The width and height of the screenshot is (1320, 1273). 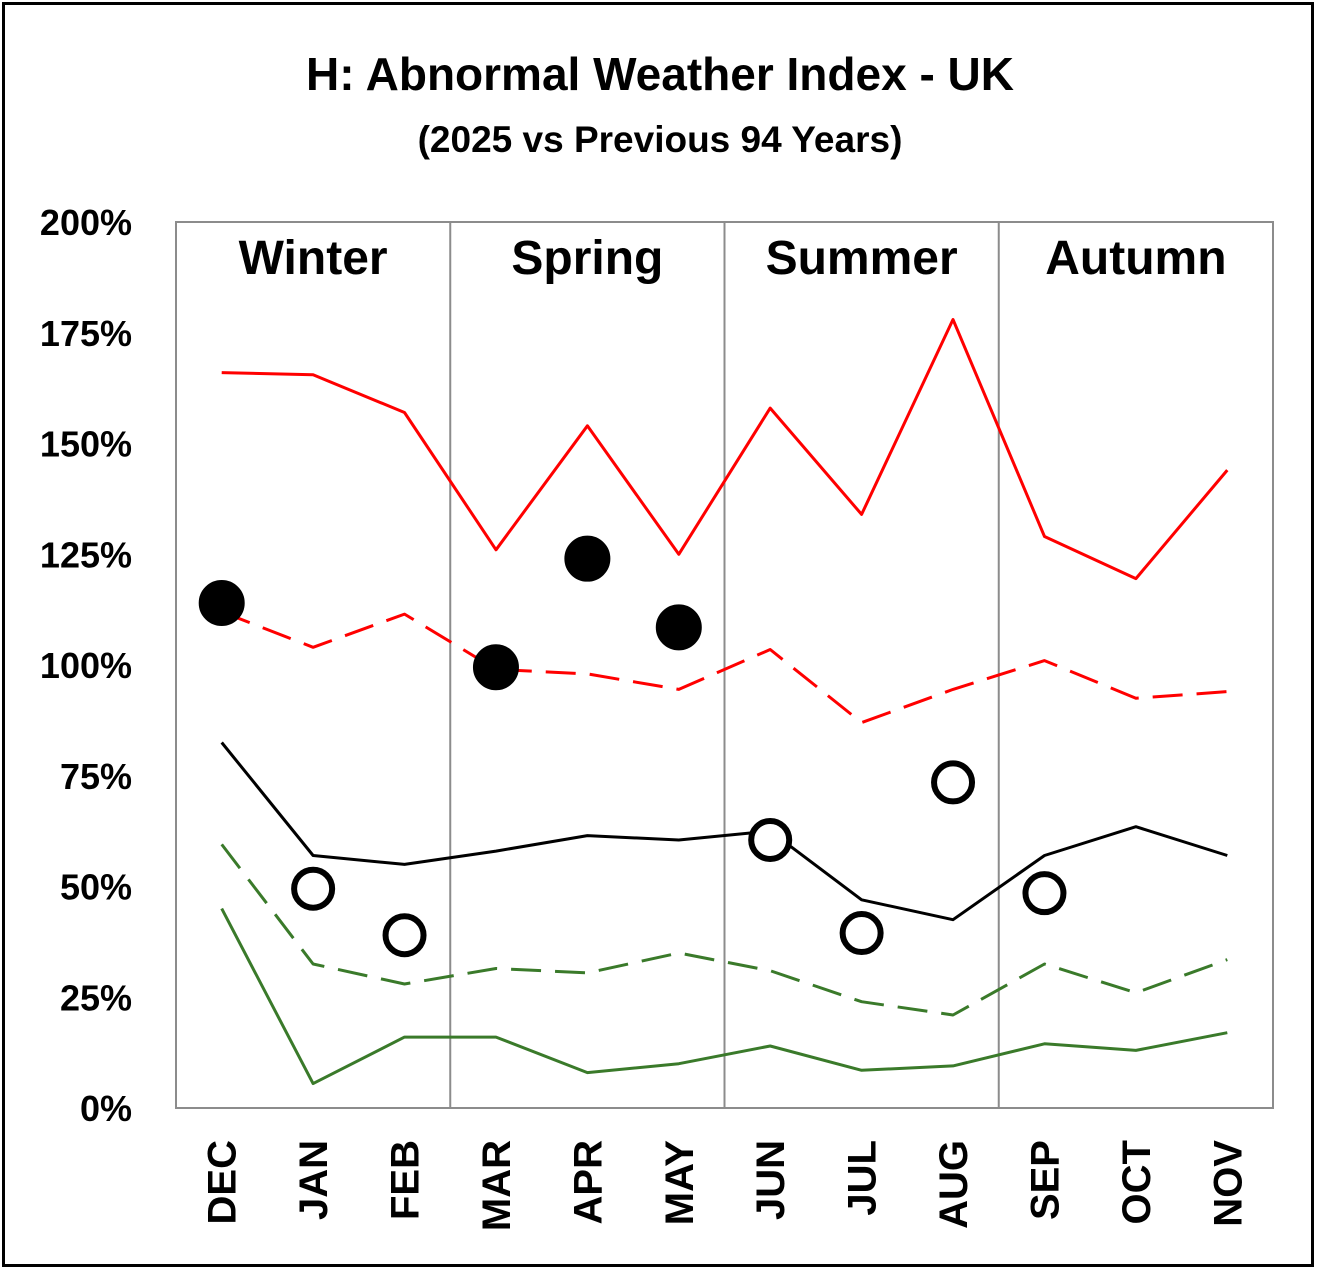 What do you see at coordinates (96, 887) in the screenshot?
I see `y-tick-label: 50%` at bounding box center [96, 887].